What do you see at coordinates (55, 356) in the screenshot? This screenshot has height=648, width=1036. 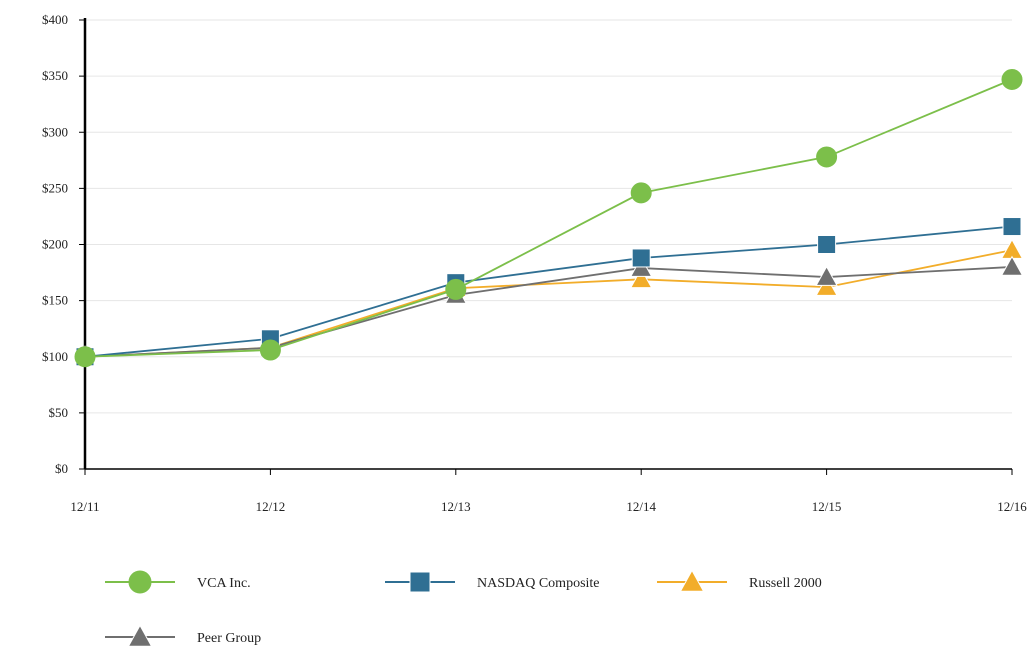 I see `y-tick-label: $100` at bounding box center [55, 356].